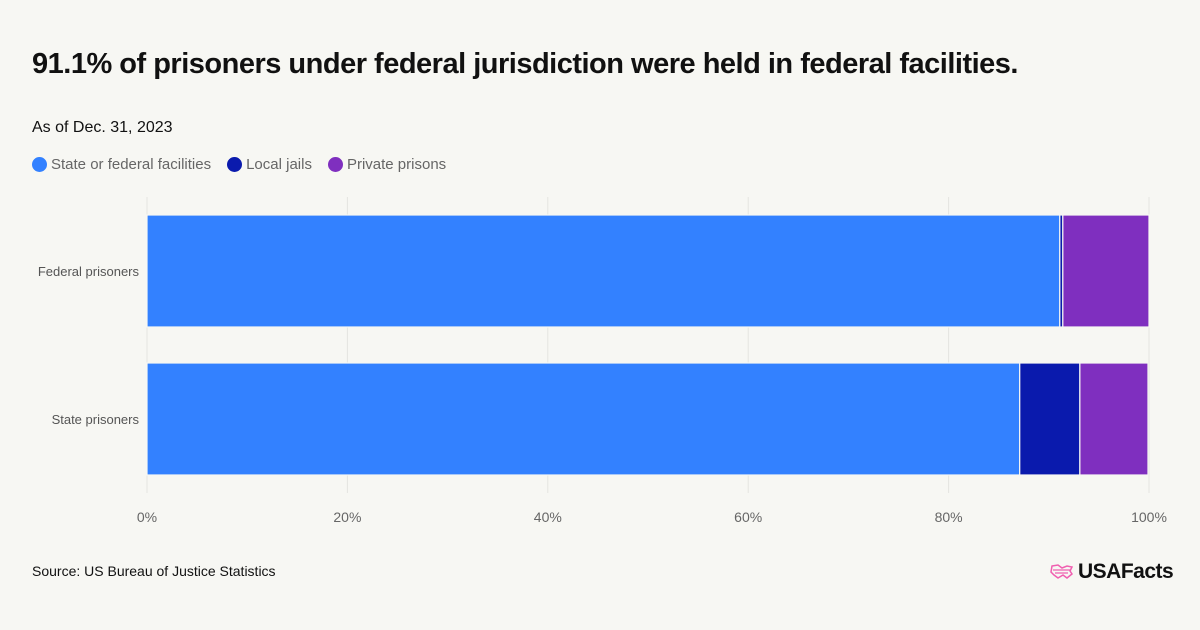  Describe the element at coordinates (147, 517) in the screenshot. I see `x-tick-label: 0%` at that location.